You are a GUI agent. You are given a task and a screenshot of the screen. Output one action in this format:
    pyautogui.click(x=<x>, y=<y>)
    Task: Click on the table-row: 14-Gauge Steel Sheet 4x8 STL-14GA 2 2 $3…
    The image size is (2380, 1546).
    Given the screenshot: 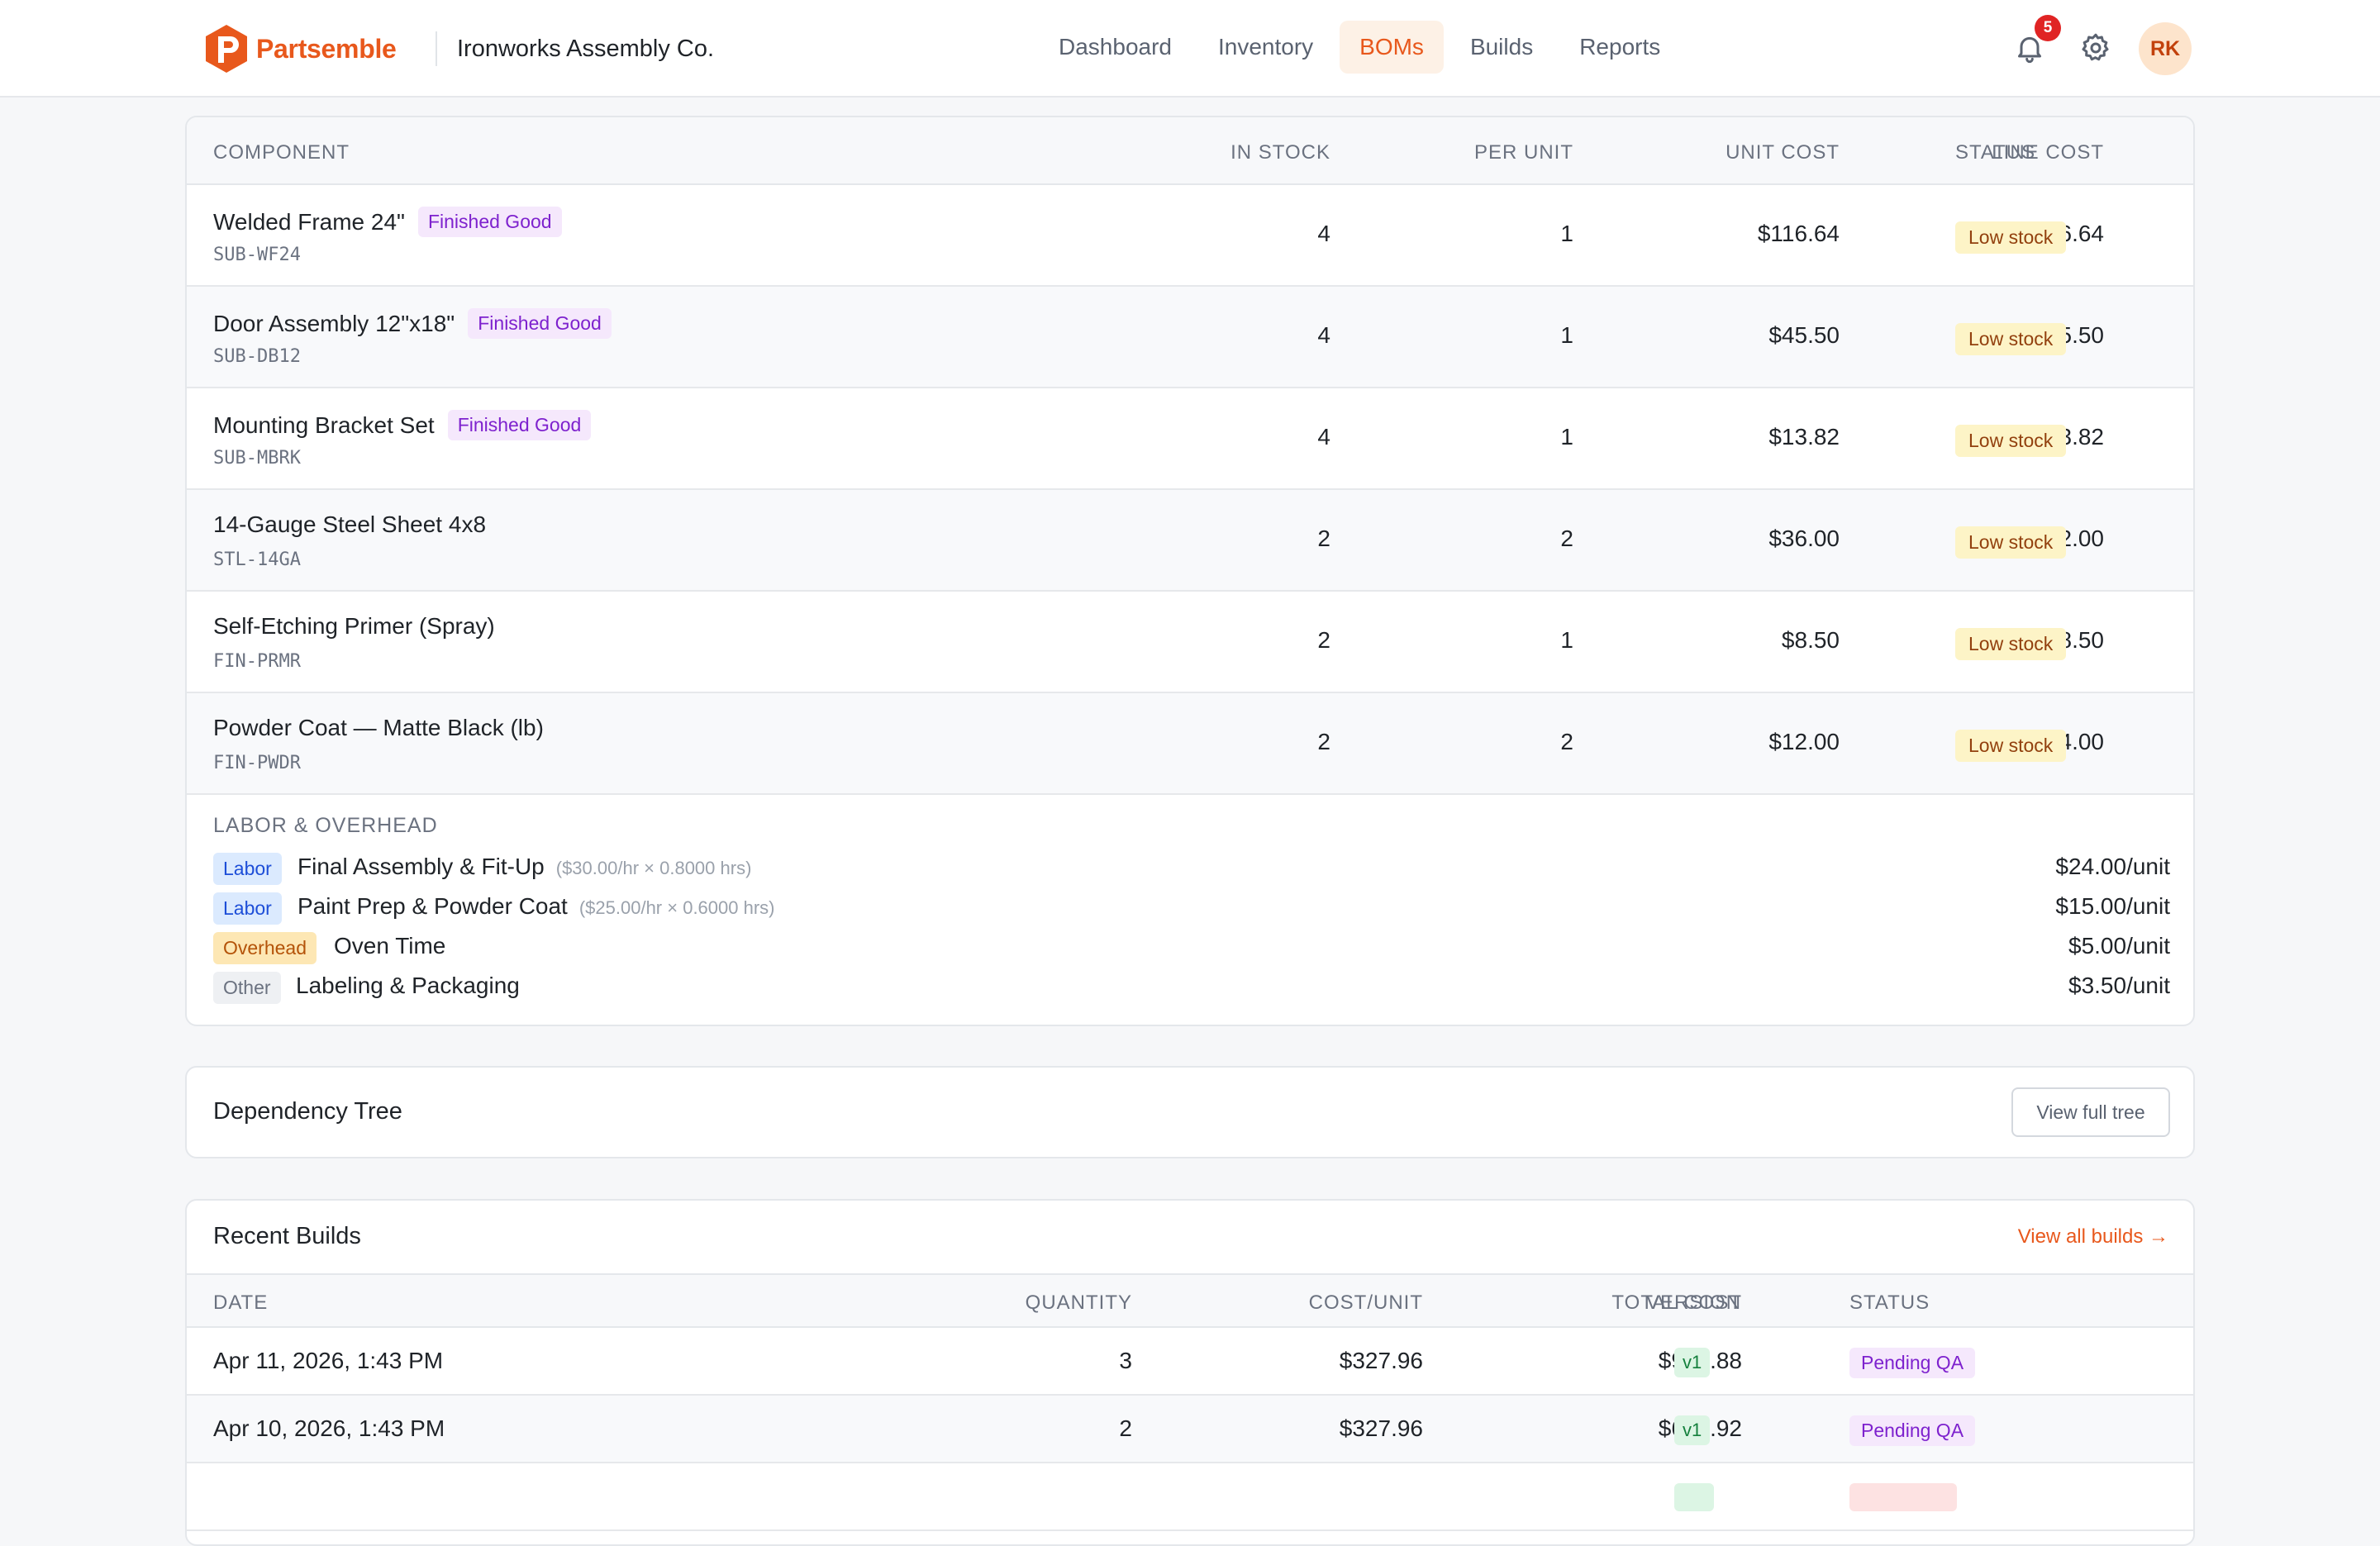 What is the action you would take?
    pyautogui.click(x=1190, y=541)
    